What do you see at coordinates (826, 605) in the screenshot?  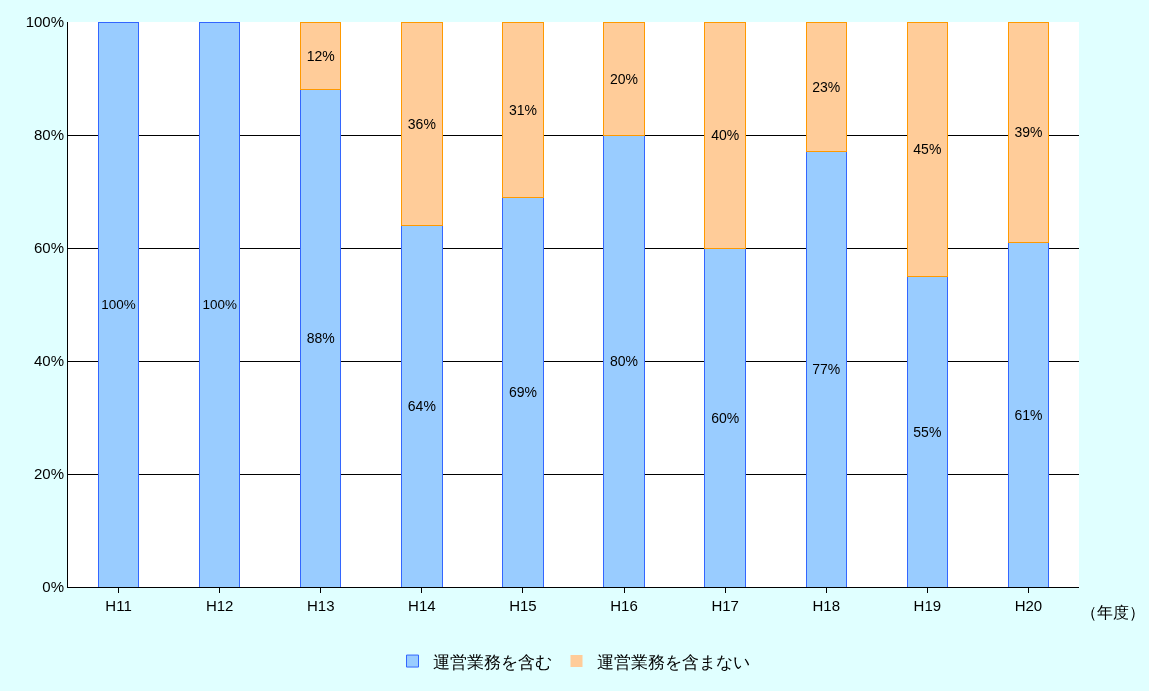 I see `x-tick-label: H18` at bounding box center [826, 605].